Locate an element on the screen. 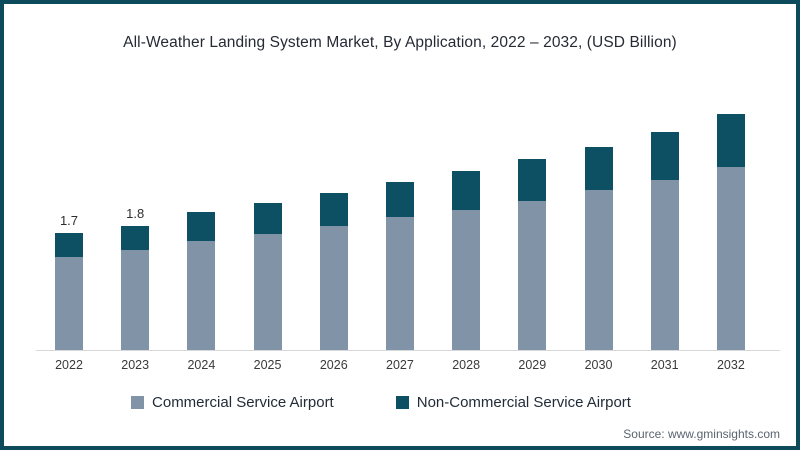 This screenshot has height=450, width=800. bar-2029 is located at coordinates (532, 220).